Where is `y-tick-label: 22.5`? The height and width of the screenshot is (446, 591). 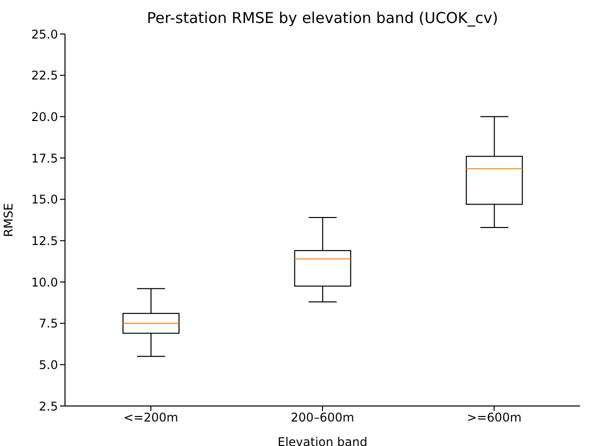 y-tick-label: 22.5 is located at coordinates (44, 75).